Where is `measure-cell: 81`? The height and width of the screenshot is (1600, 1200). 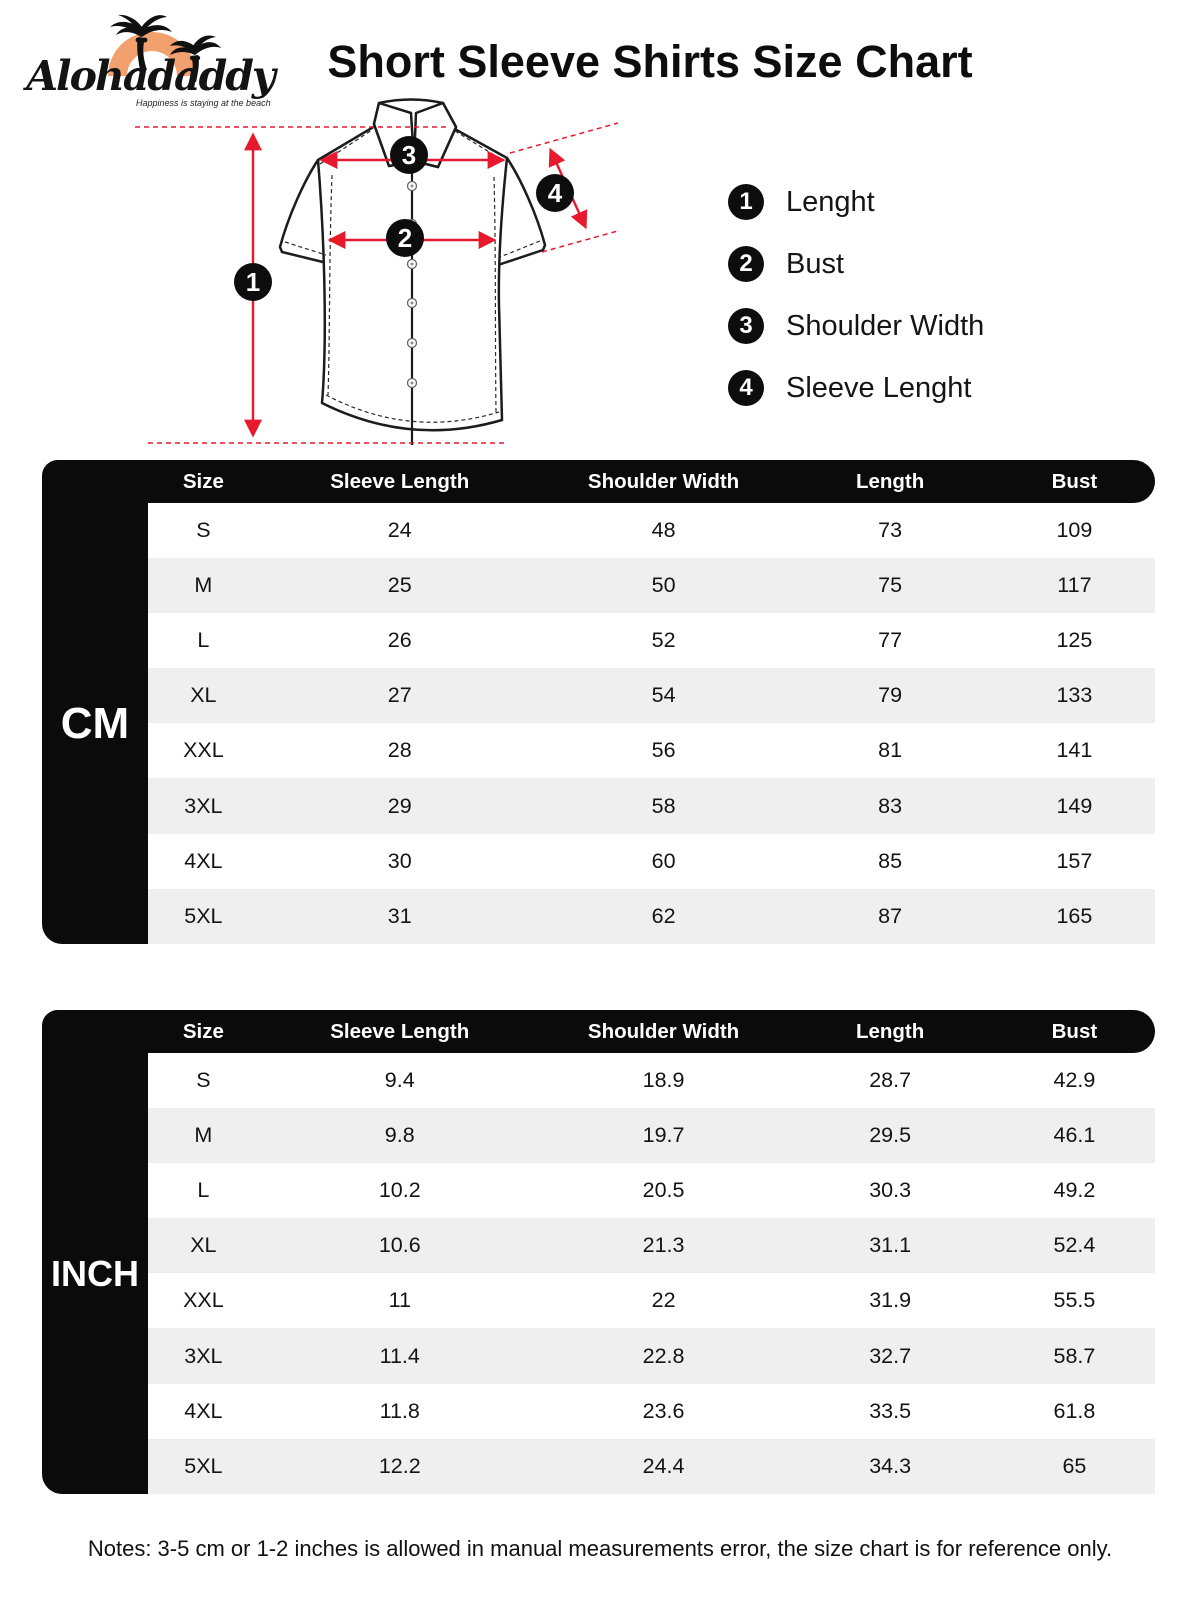
measure-cell: 81 is located at coordinates (890, 750).